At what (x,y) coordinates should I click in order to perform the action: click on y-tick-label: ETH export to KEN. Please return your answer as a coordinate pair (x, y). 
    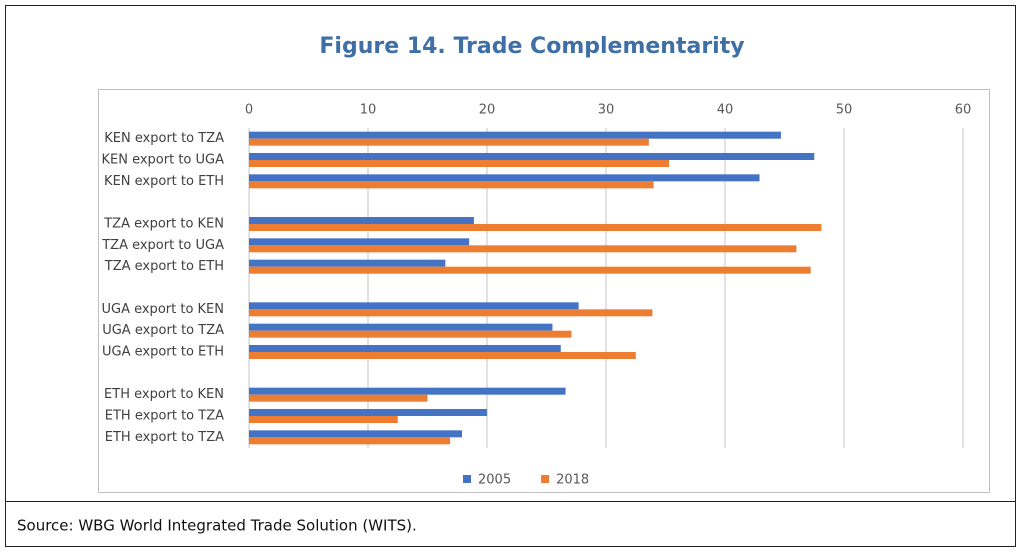
    Looking at the image, I should click on (164, 394).